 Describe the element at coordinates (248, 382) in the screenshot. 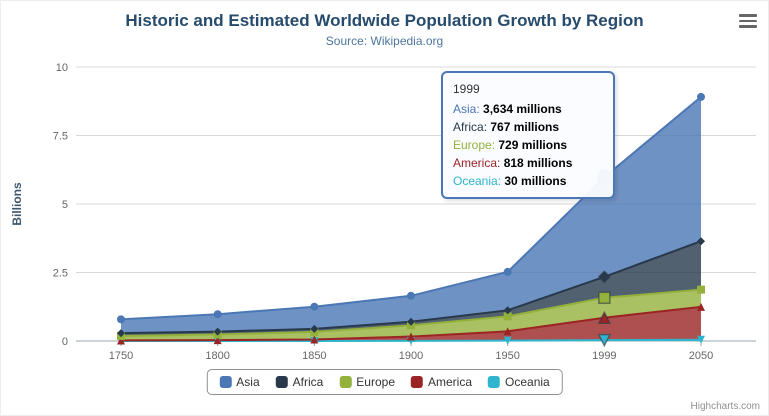

I see `legend-label: Asia` at that location.